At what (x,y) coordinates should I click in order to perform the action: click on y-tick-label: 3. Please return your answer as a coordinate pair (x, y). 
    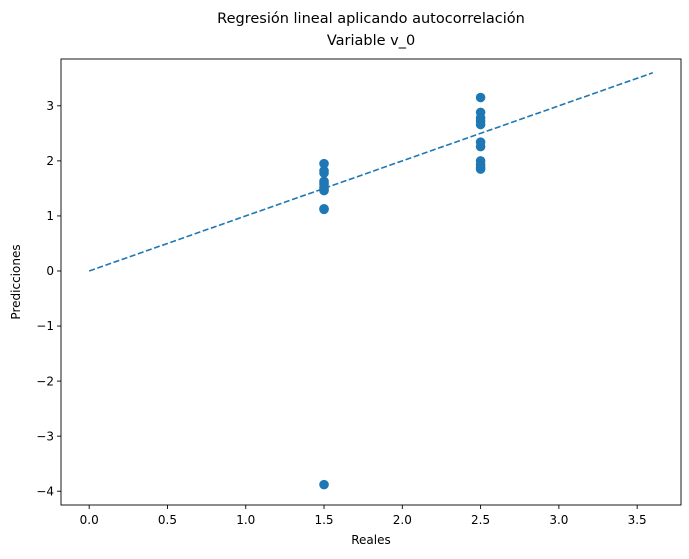
    Looking at the image, I should click on (50, 106).